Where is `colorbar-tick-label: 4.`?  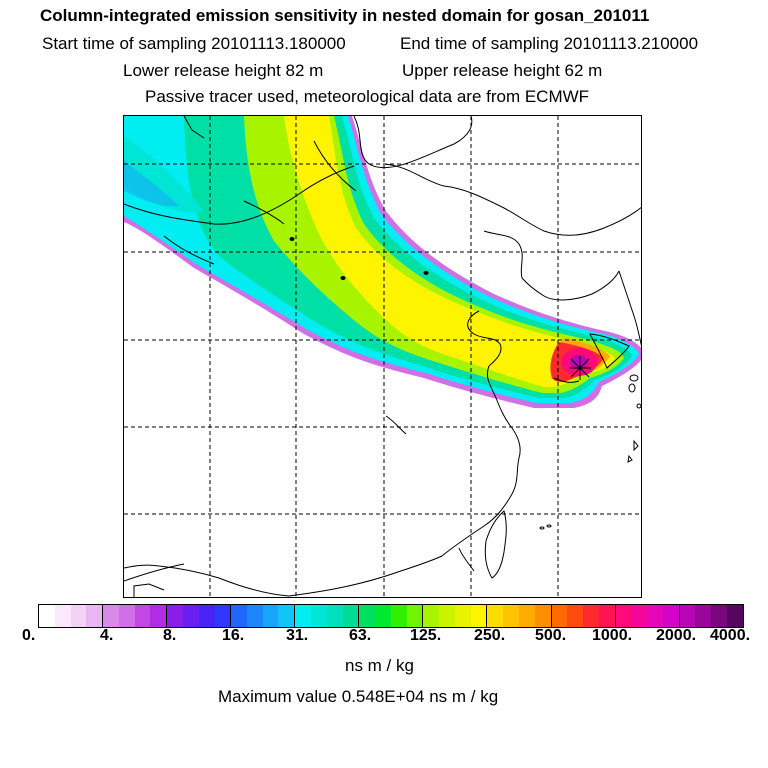 colorbar-tick-label: 4. is located at coordinates (107, 635).